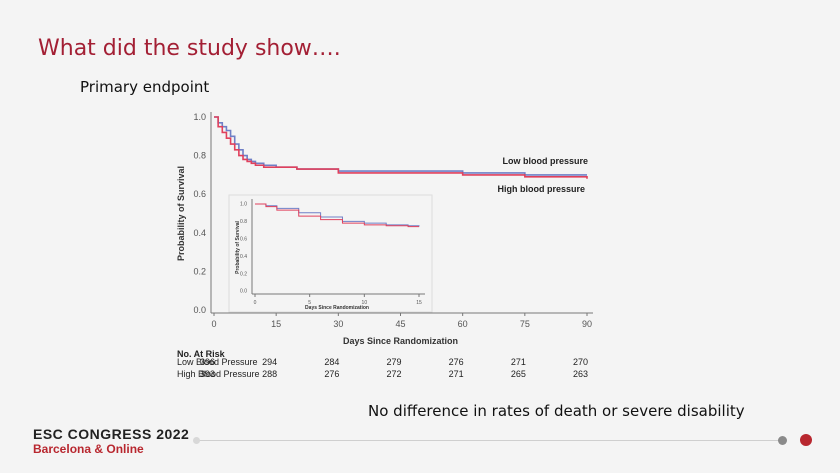 The height and width of the screenshot is (473, 840). Describe the element at coordinates (208, 362) in the screenshot. I see `risk-cell: 396` at that location.